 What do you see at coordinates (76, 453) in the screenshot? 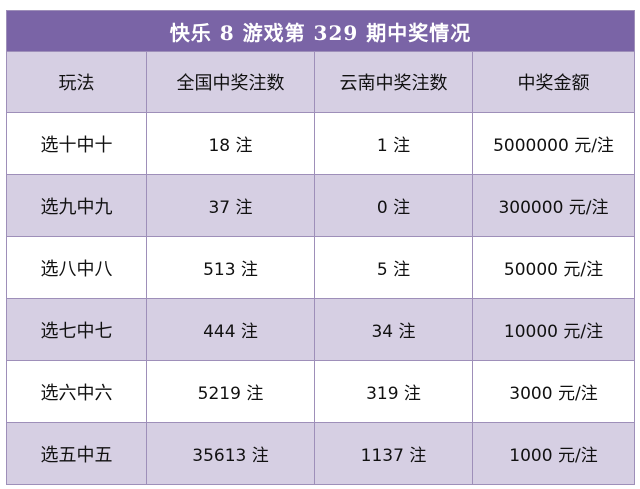
I see `play-type-cell: 选五中五` at bounding box center [76, 453].